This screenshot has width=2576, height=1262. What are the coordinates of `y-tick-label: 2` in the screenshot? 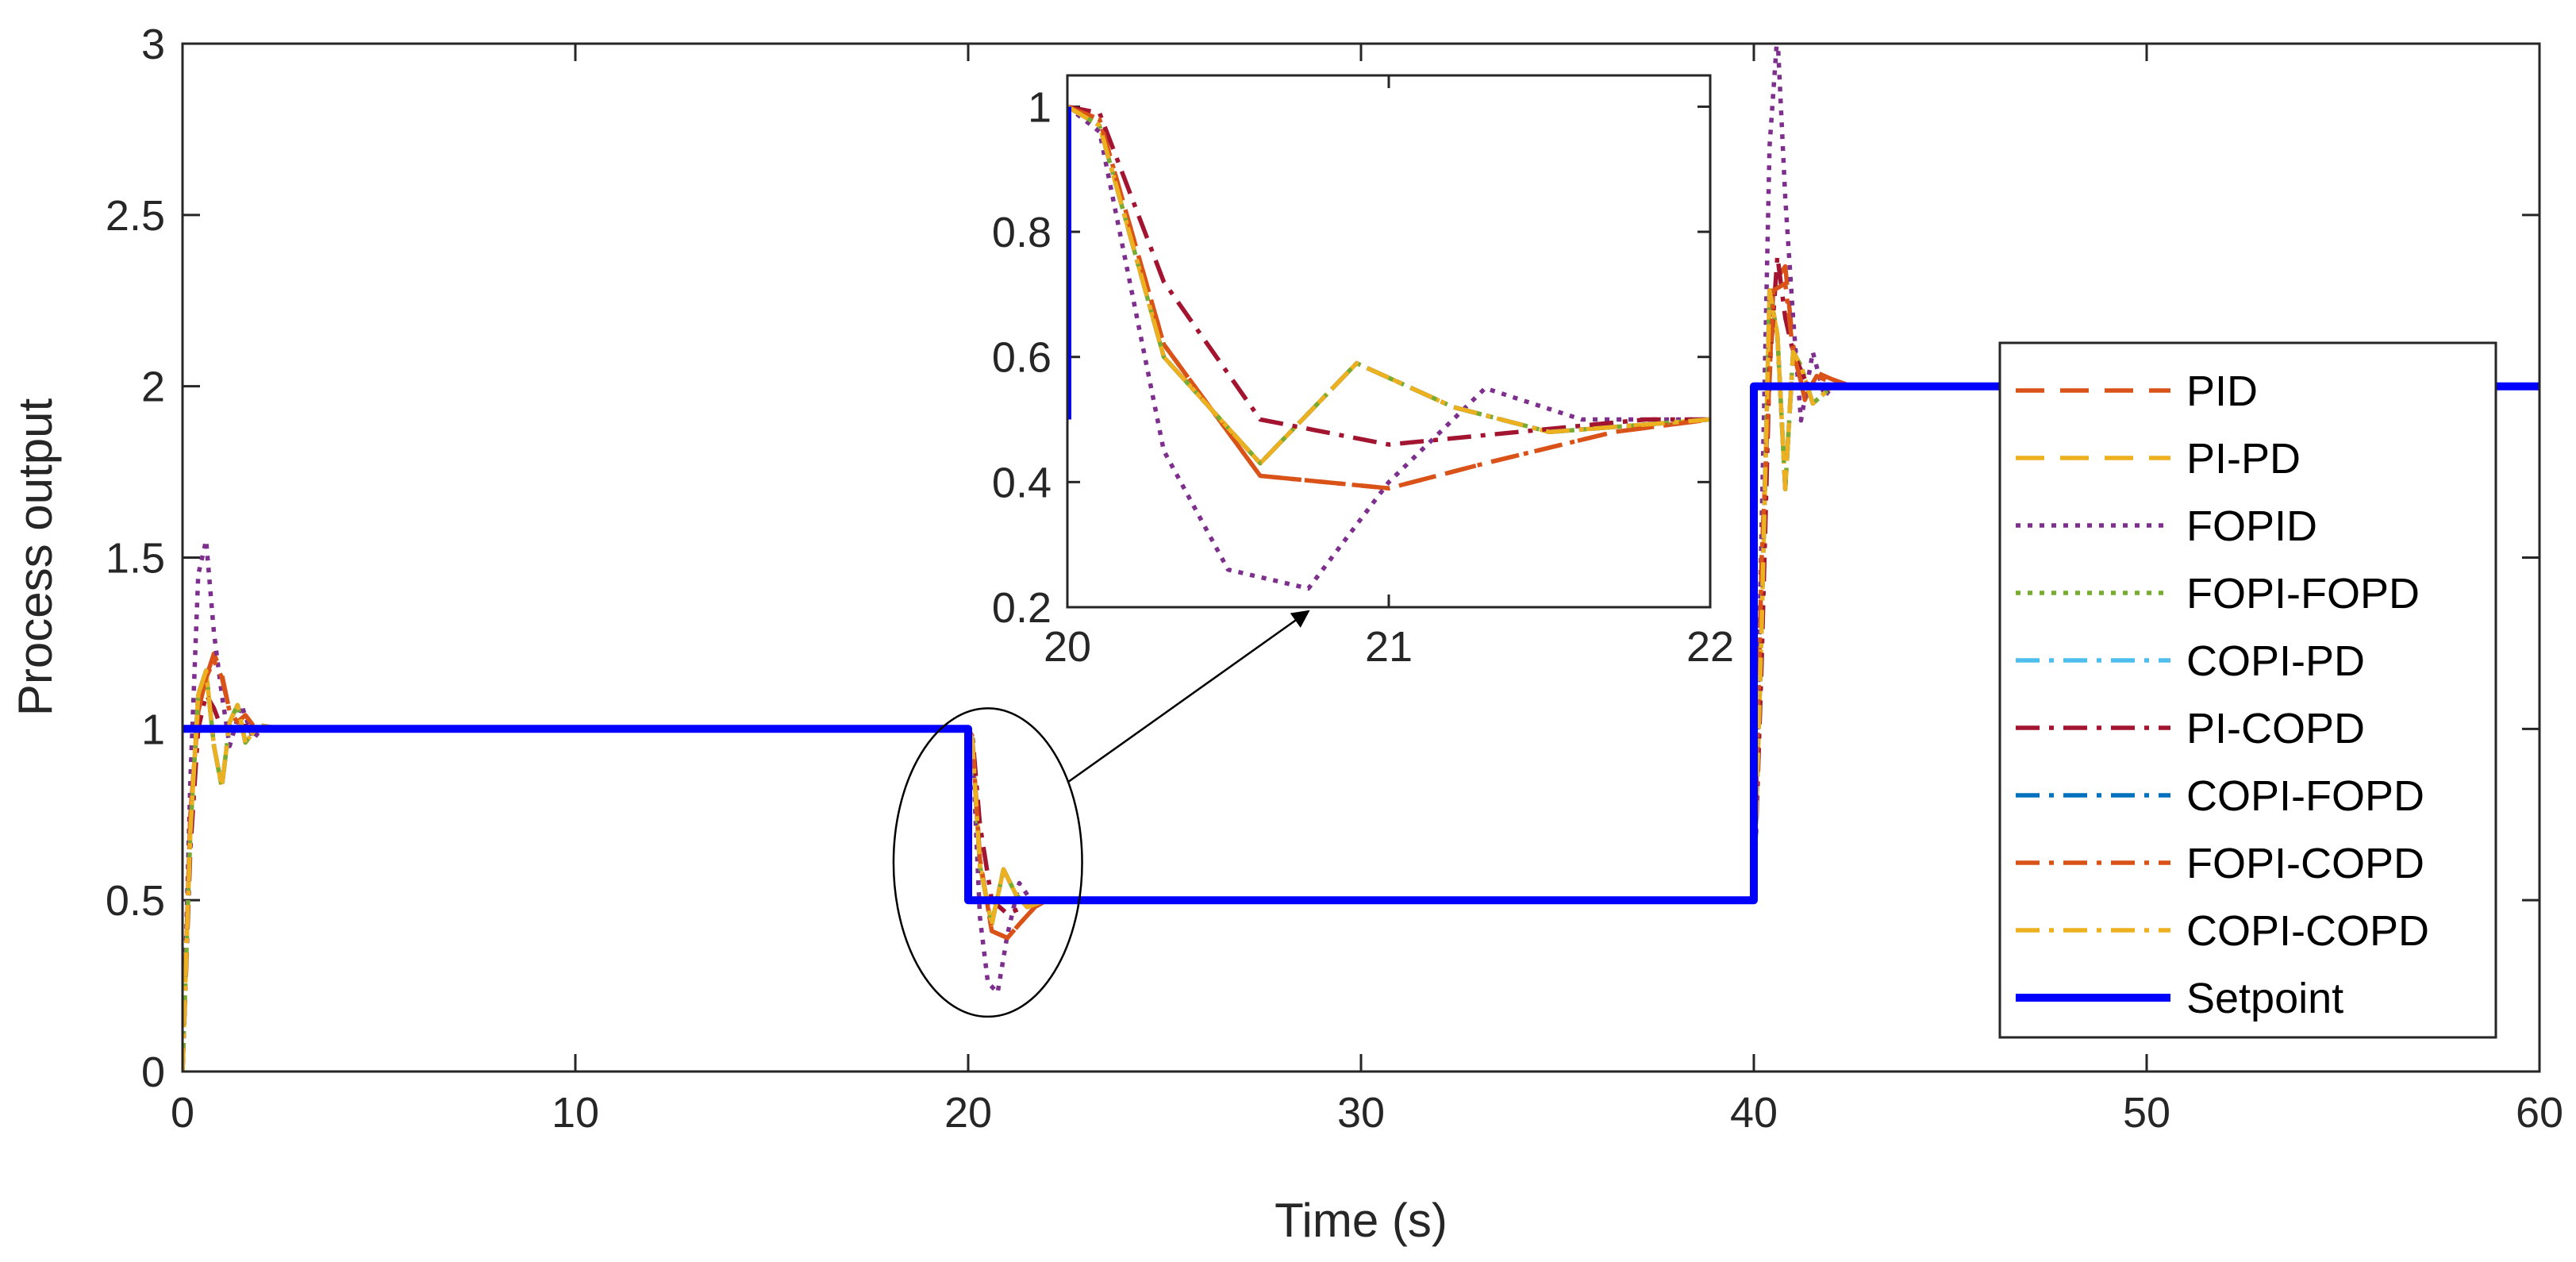 It's located at (153, 387).